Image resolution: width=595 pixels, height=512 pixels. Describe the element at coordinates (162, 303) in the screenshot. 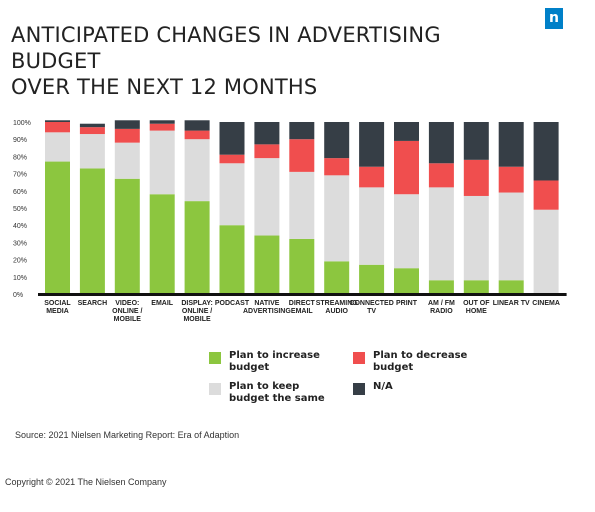

I see `x-tick-label: EMAIL` at that location.